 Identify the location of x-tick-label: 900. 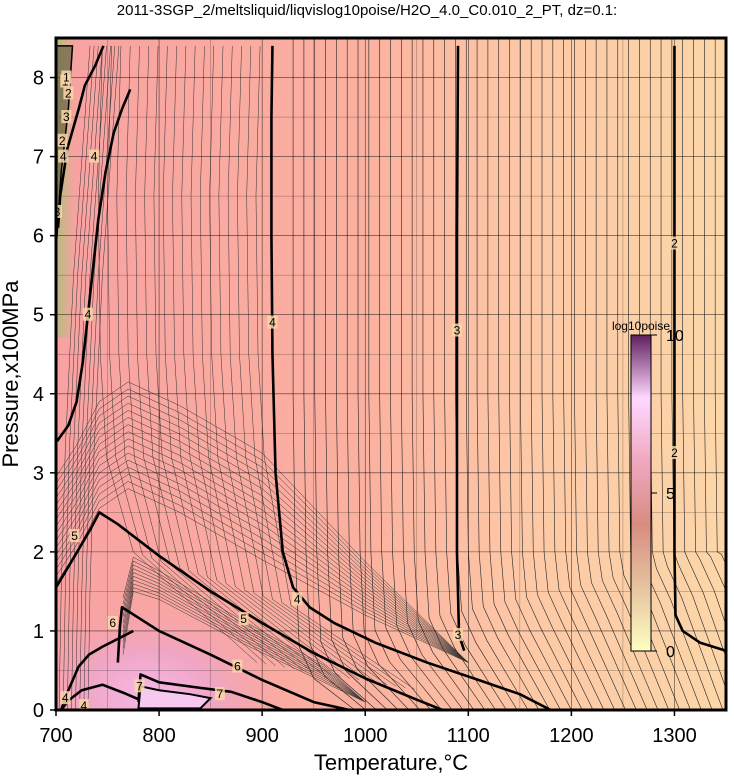
(261, 736).